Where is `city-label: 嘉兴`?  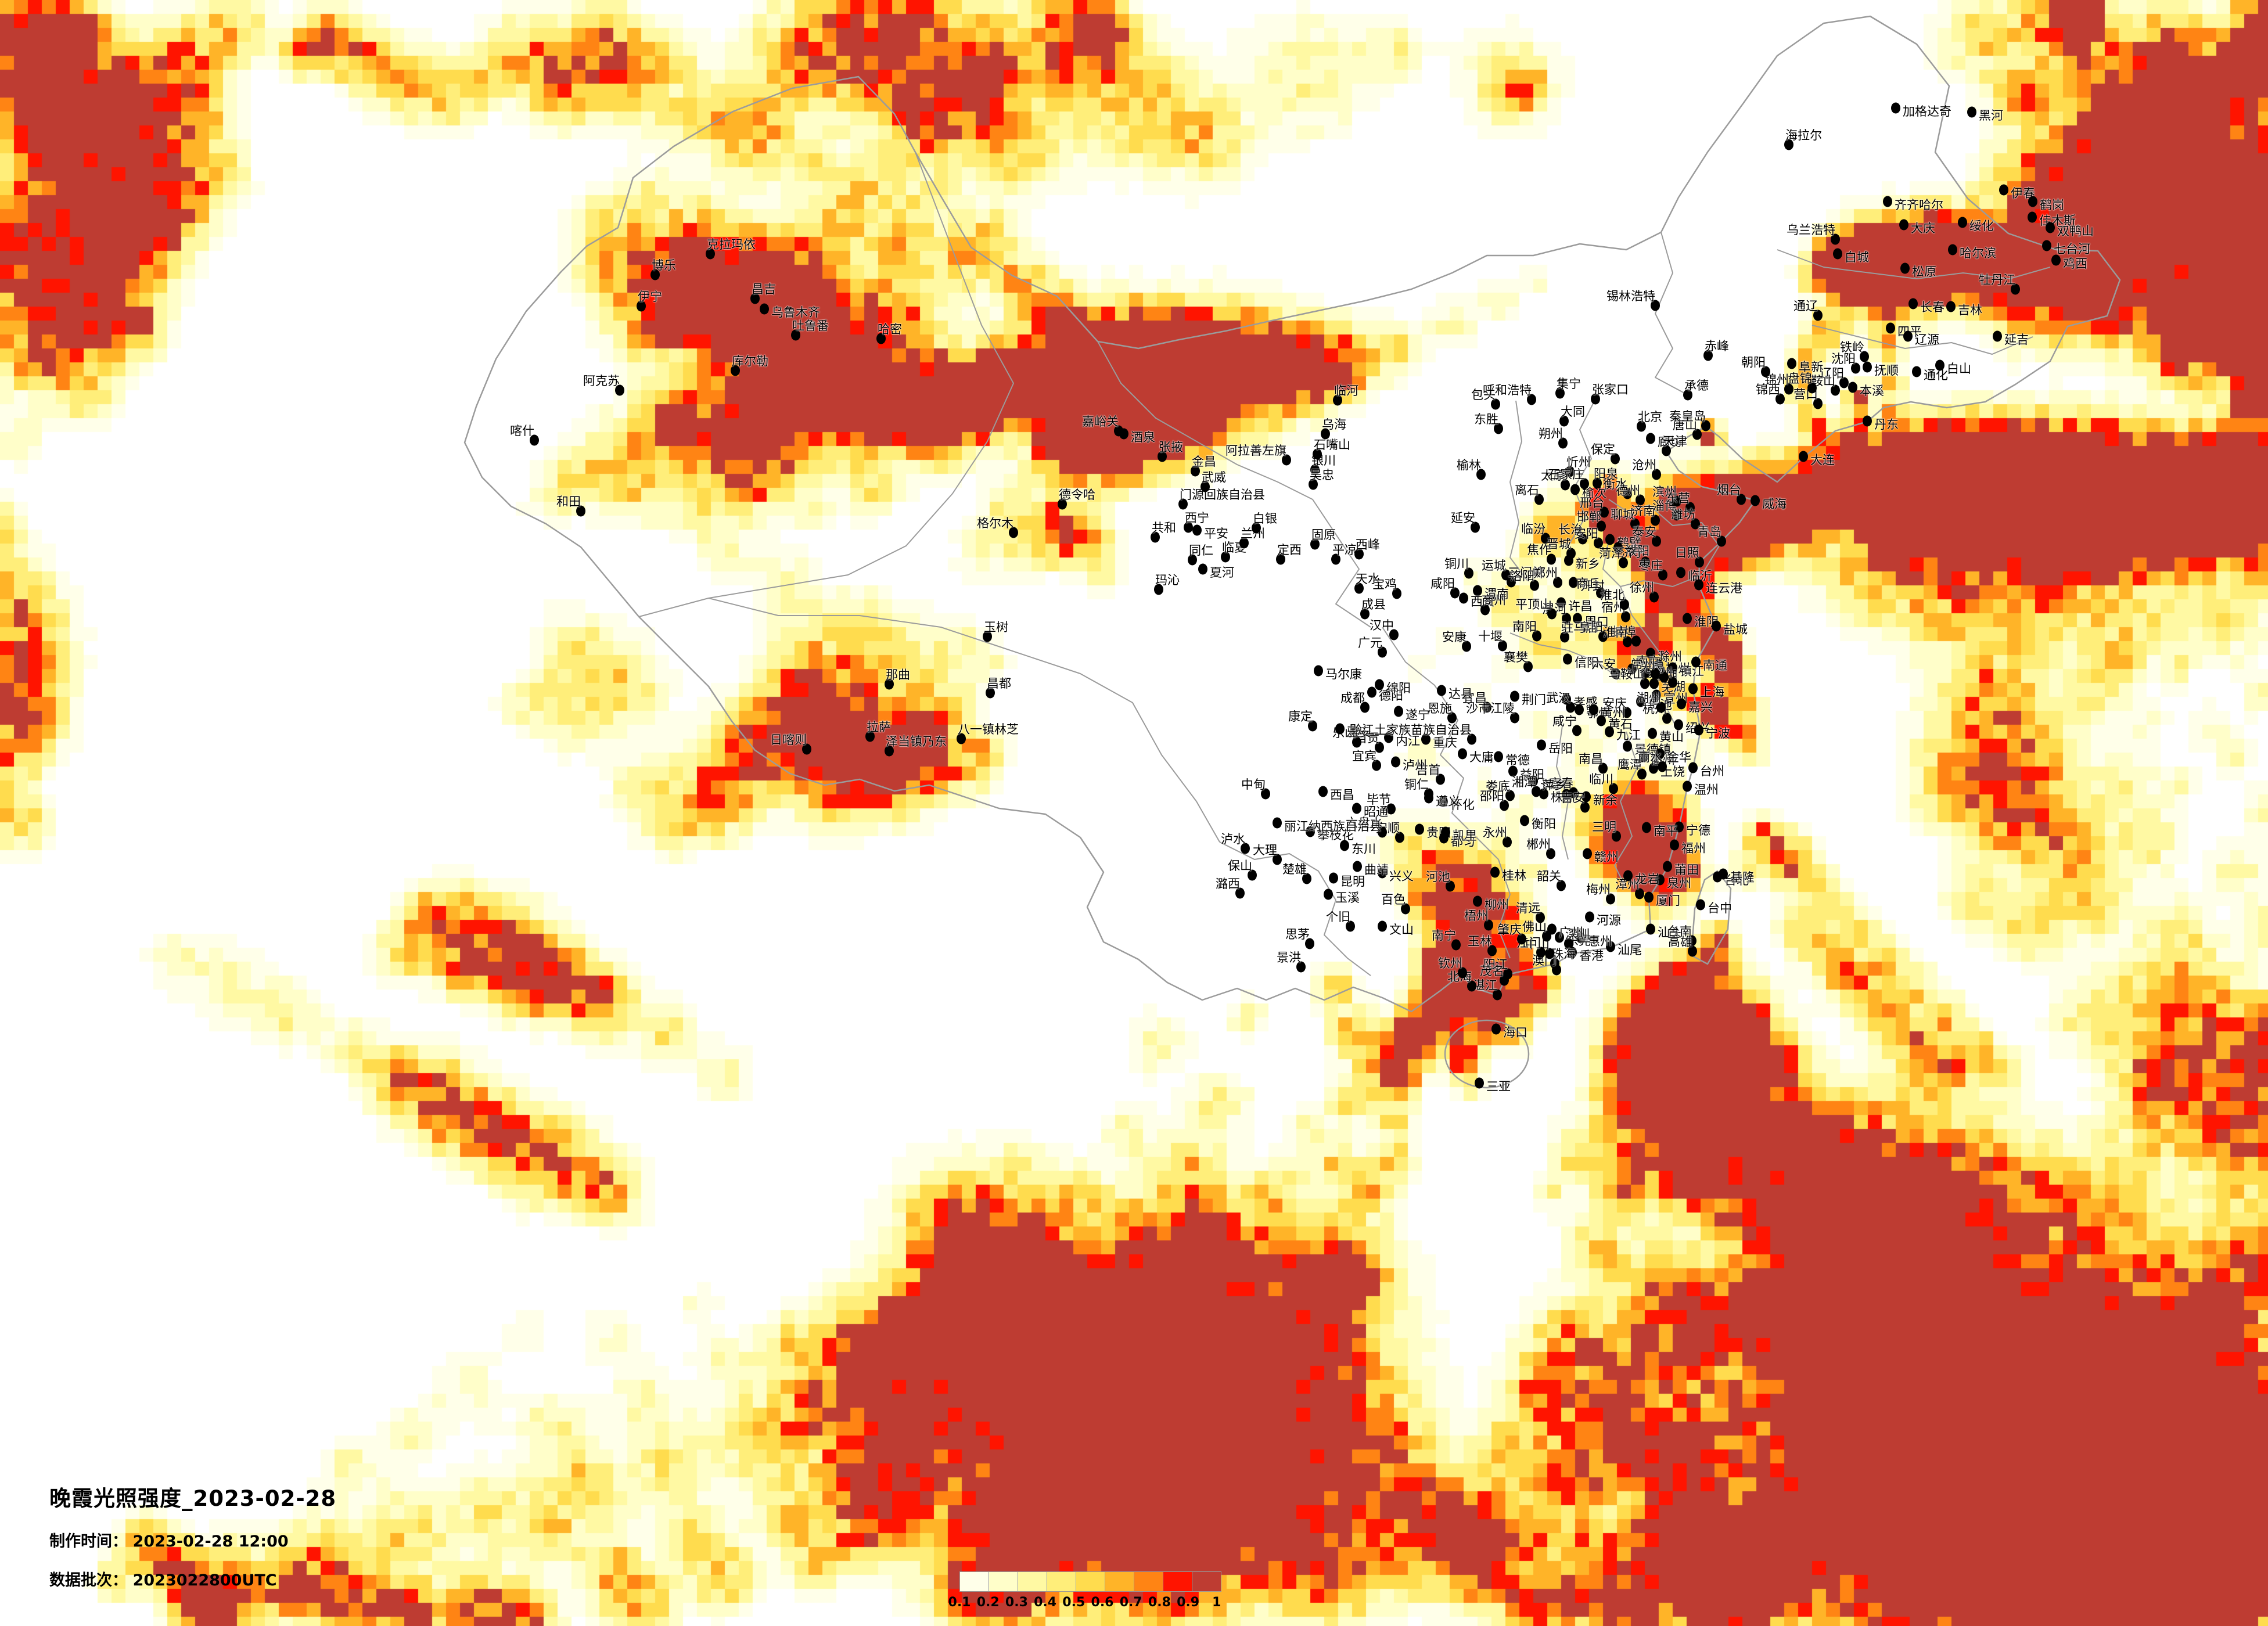
city-label: 嘉兴 is located at coordinates (1700, 707).